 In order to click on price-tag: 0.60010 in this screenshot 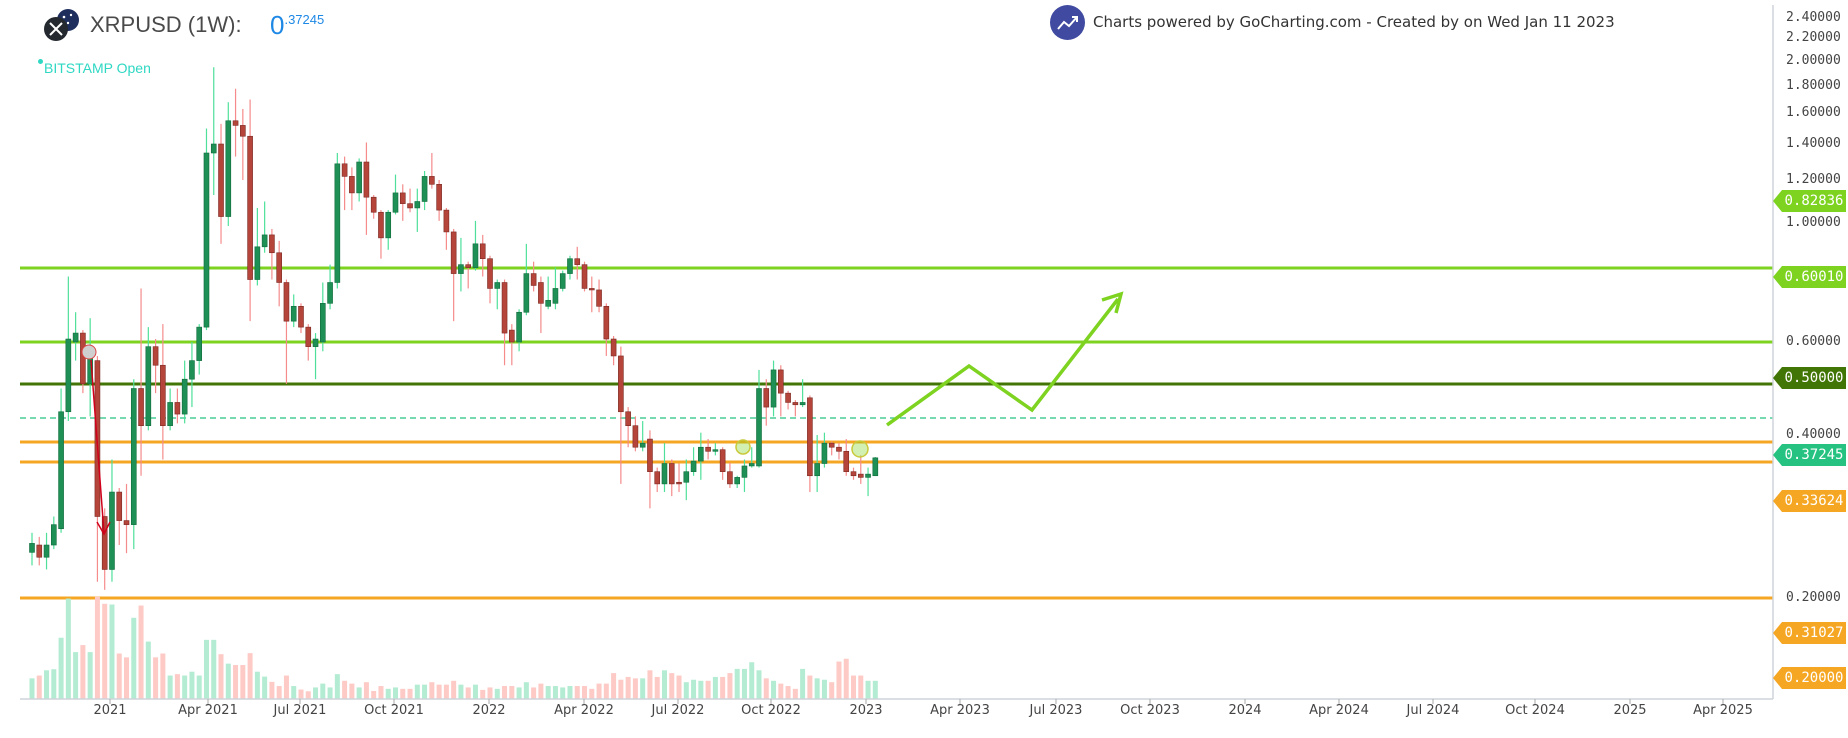, I will do `click(1809, 277)`.